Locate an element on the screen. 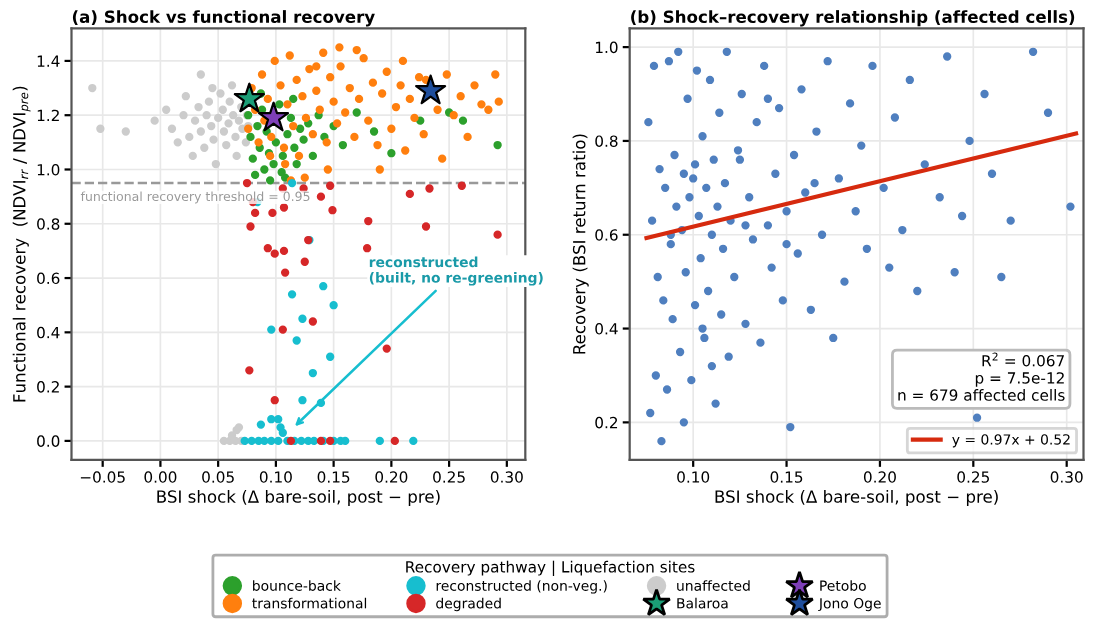 The height and width of the screenshot is (630, 1100). chart-title: (a) Shock vs functional recovery is located at coordinates (223, 18).